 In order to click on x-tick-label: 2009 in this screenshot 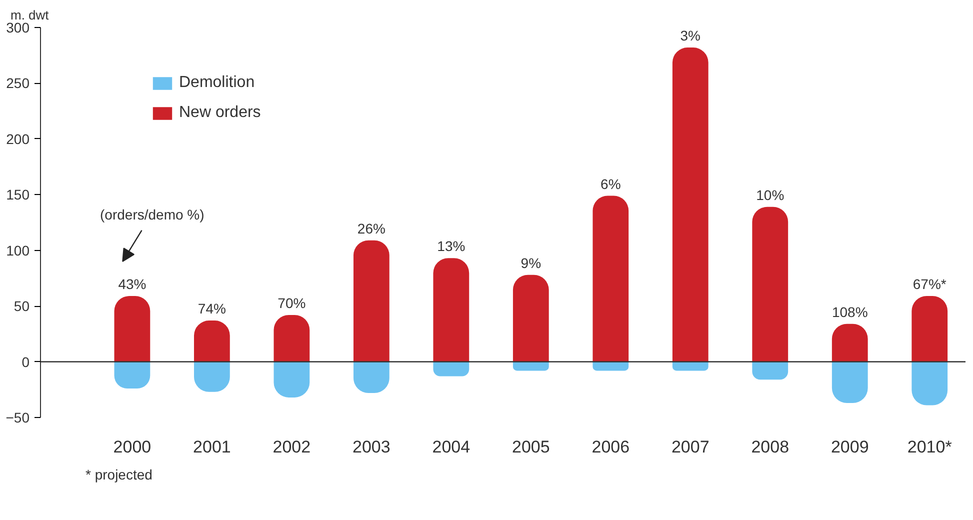, I will do `click(849, 447)`.